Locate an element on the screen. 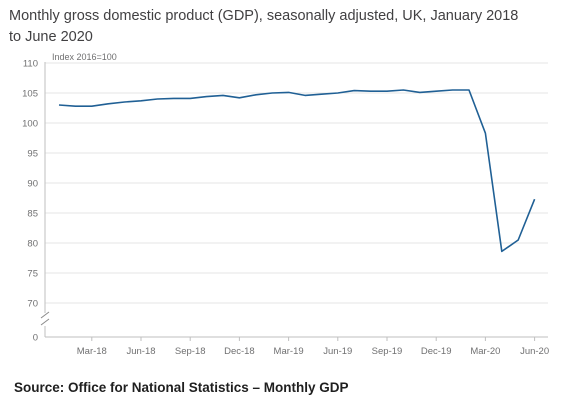  x-tick-label: Mar-18 is located at coordinates (92, 351).